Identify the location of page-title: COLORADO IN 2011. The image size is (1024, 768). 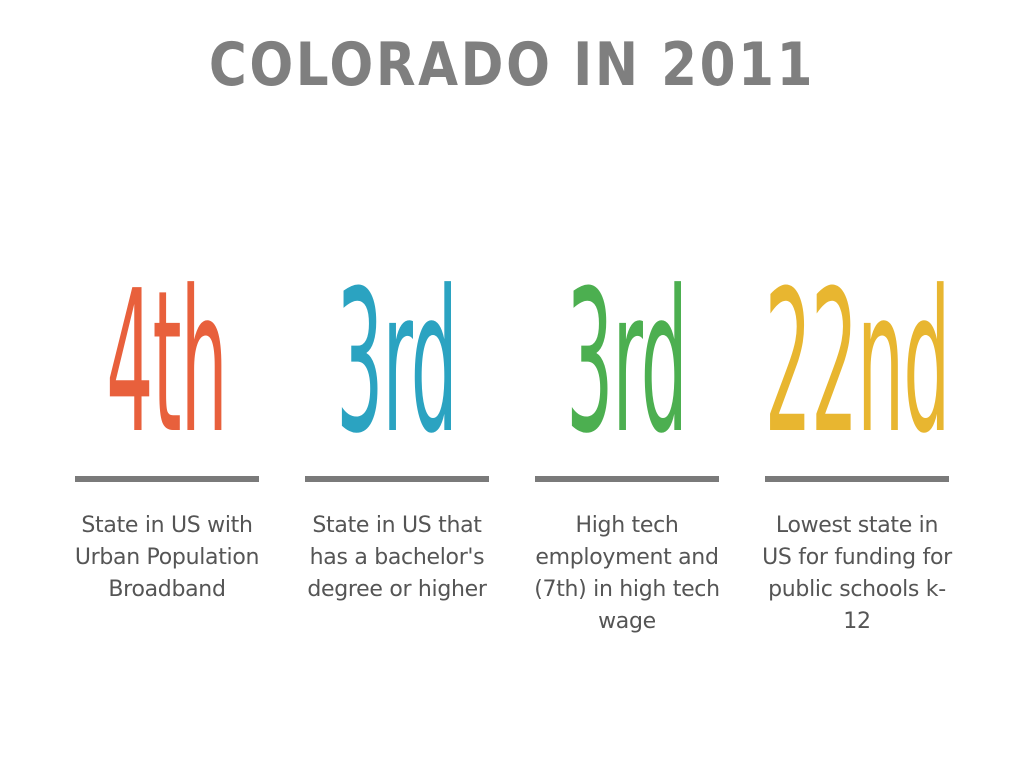
(512, 65).